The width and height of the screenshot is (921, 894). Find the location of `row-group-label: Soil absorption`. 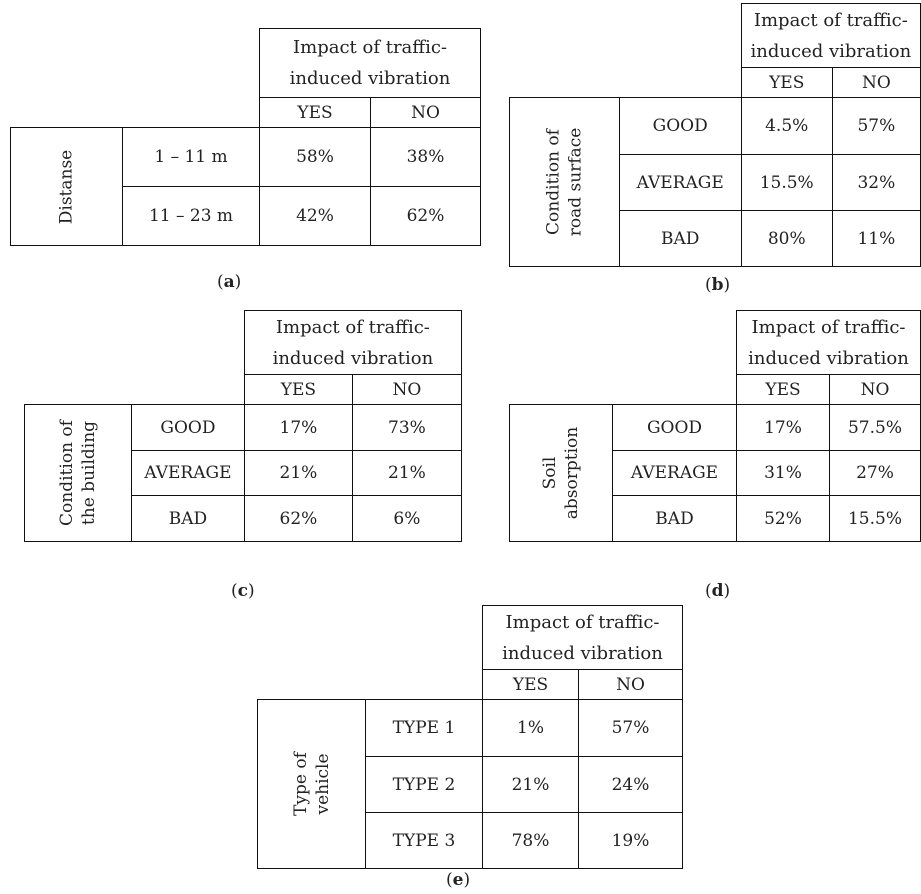

row-group-label: Soil absorption is located at coordinates (561, 473).